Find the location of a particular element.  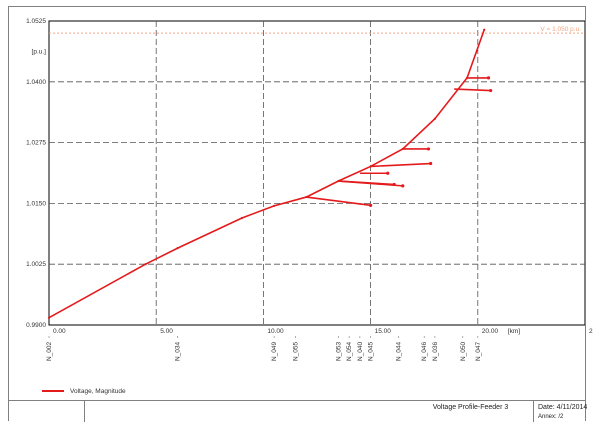

node-label: N_047 is located at coordinates (478, 351).